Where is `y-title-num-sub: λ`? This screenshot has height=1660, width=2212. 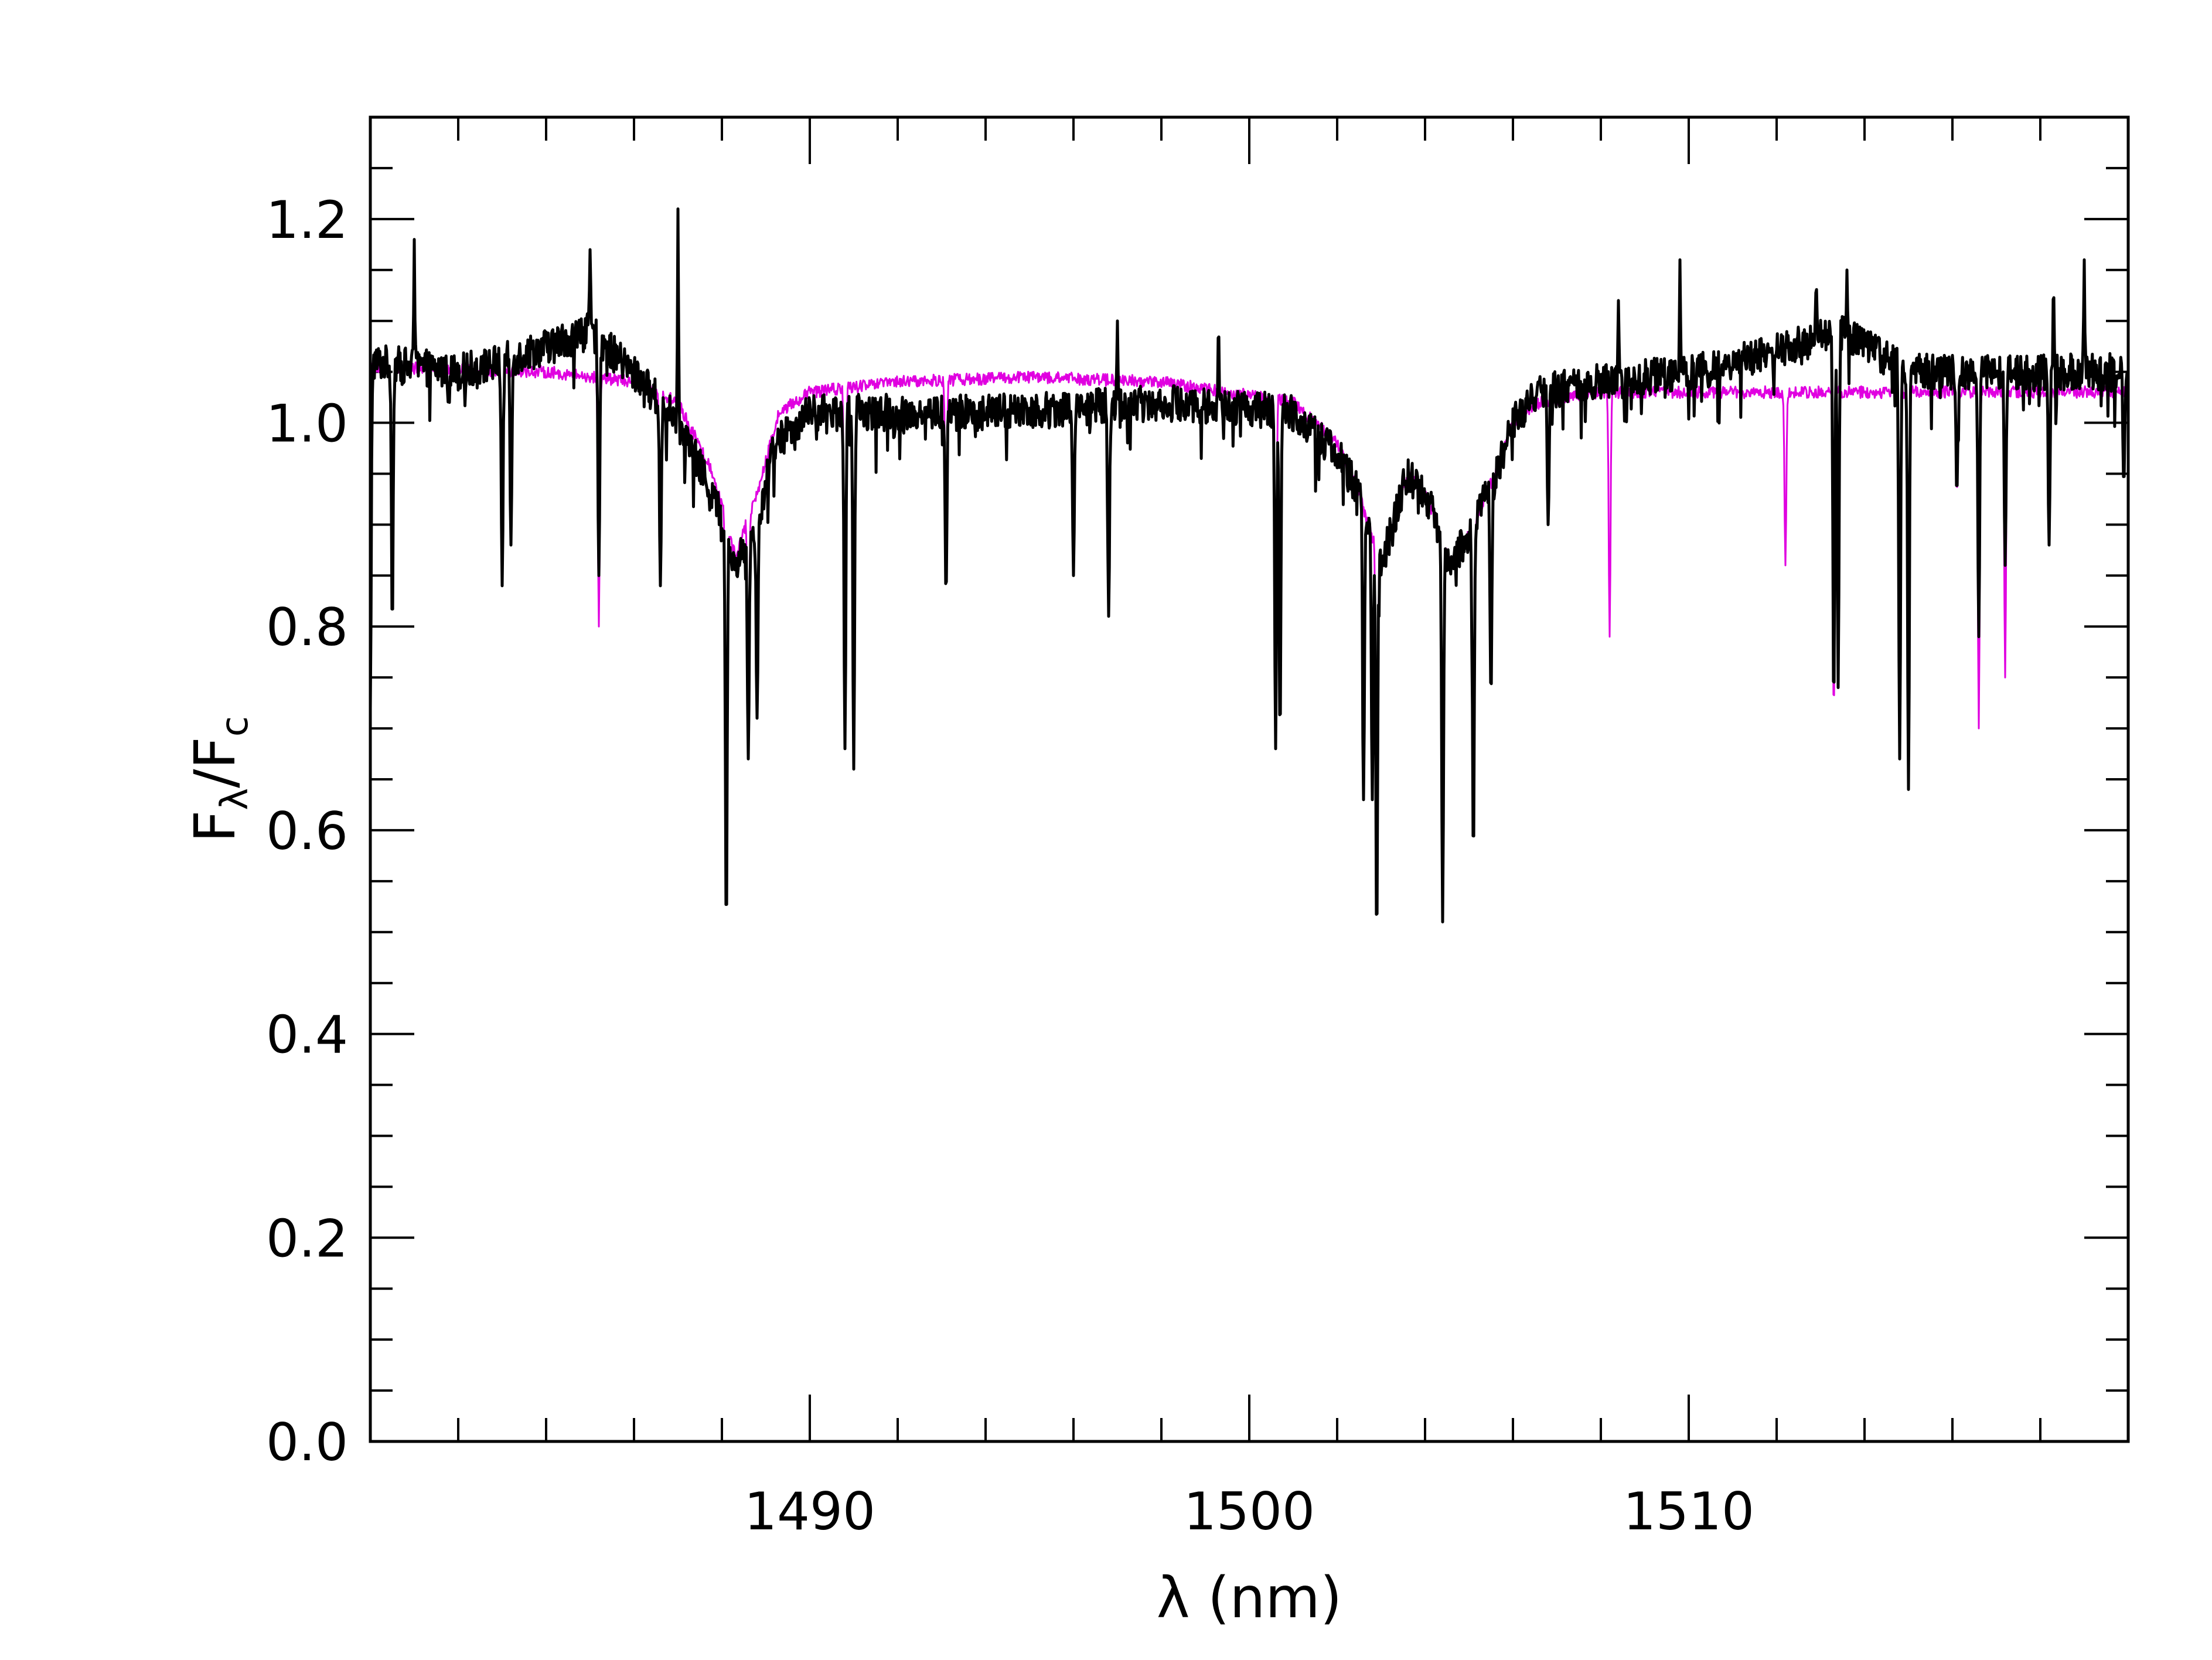 y-title-num-sub: λ is located at coordinates (235, 799).